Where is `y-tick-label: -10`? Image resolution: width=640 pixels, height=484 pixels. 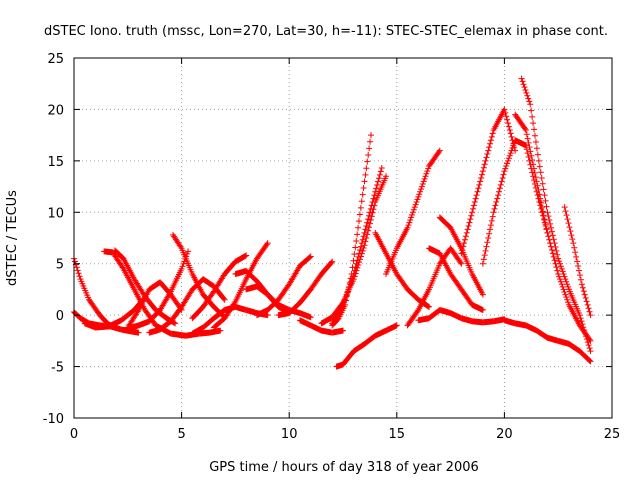
y-tick-label: -10 is located at coordinates (53, 419).